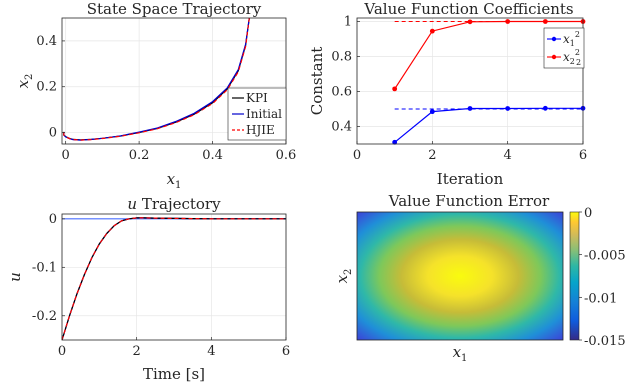  I want to click on legend-x1sq-label: x12, so click(571, 39).